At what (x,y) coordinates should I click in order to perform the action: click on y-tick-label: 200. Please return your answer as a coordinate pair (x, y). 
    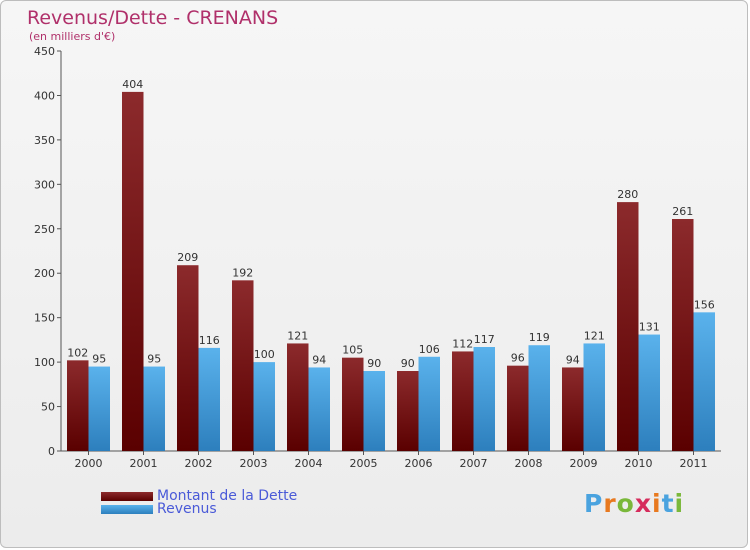
    Looking at the image, I should click on (44, 273).